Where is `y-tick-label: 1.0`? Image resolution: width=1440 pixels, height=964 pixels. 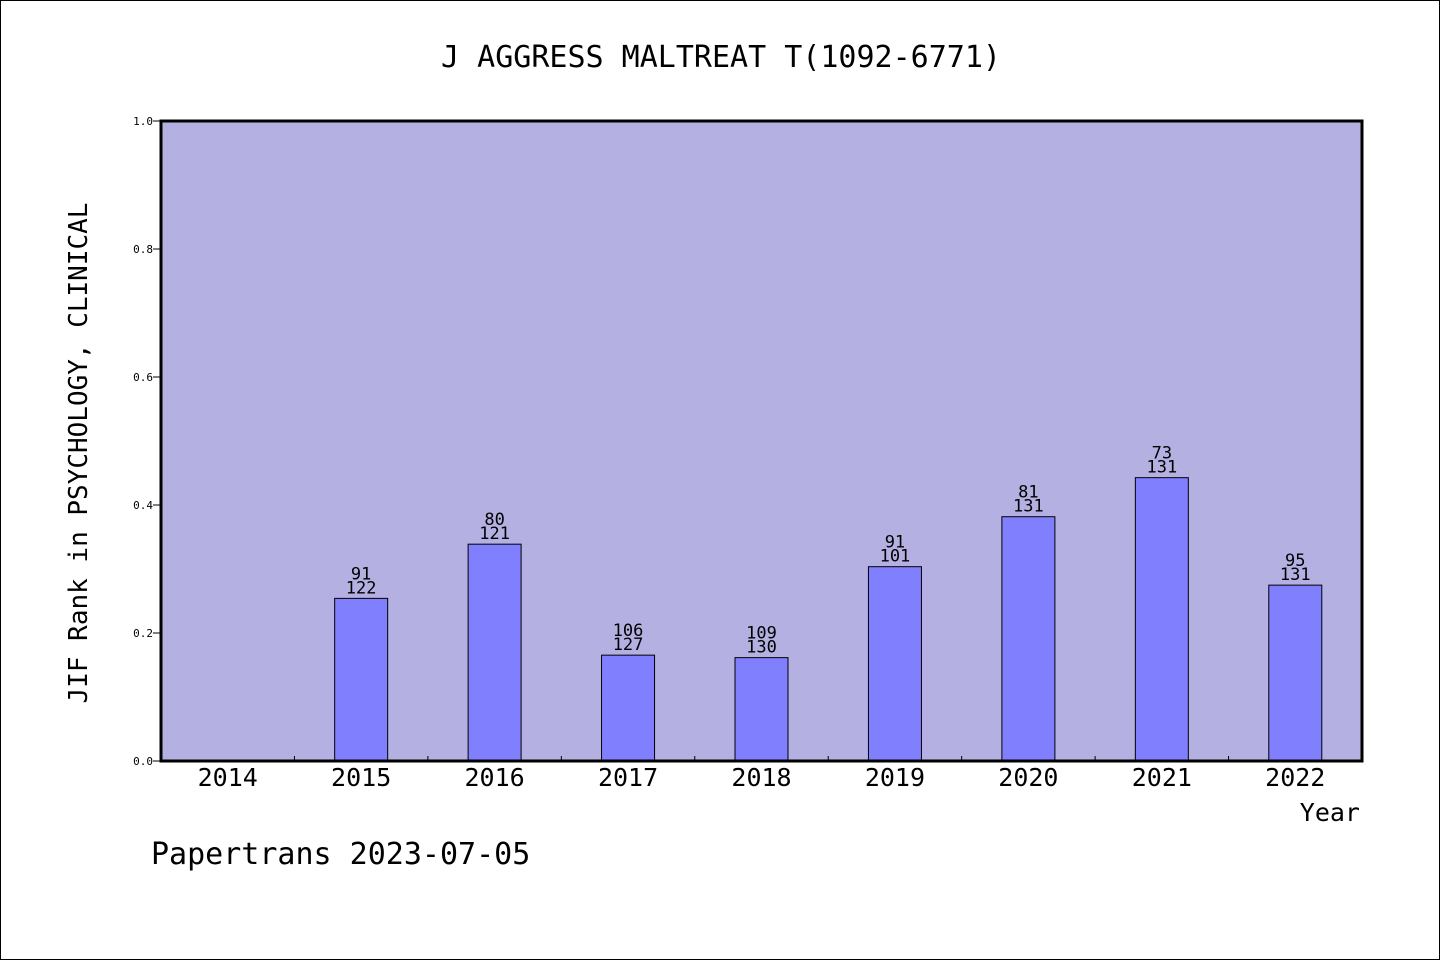
y-tick-label: 1.0 is located at coordinates (143, 121).